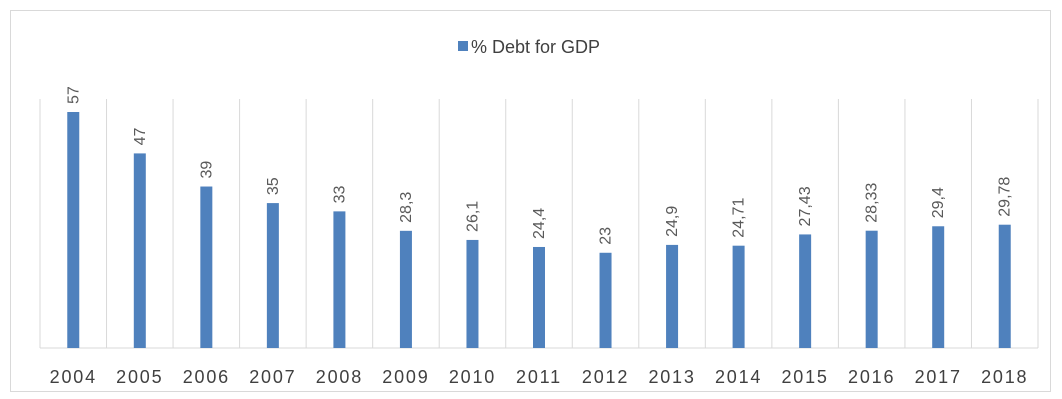  Describe the element at coordinates (472, 293) in the screenshot. I see `bar-2010` at that location.